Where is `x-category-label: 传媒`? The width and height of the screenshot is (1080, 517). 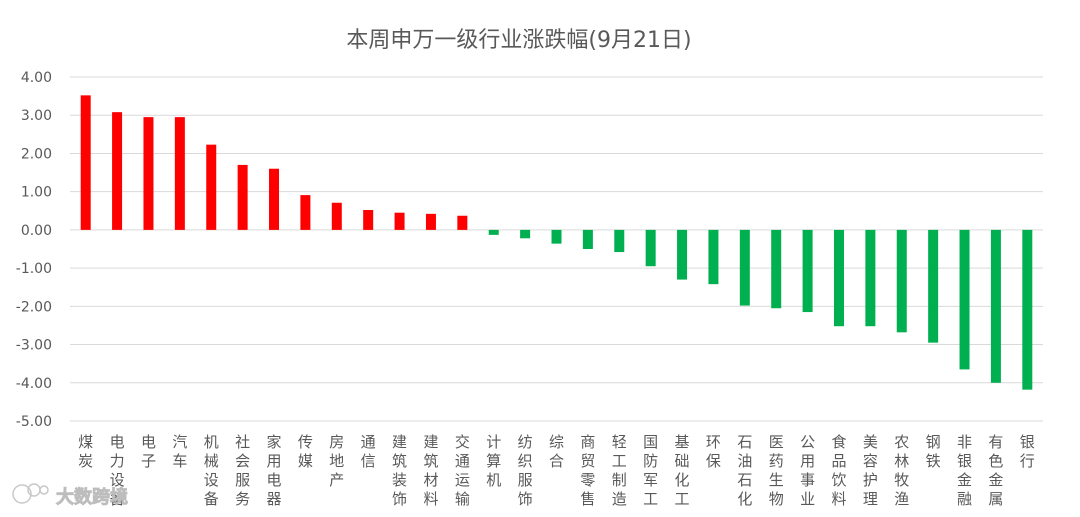
x-category-label: 传媒 is located at coordinates (305, 451).